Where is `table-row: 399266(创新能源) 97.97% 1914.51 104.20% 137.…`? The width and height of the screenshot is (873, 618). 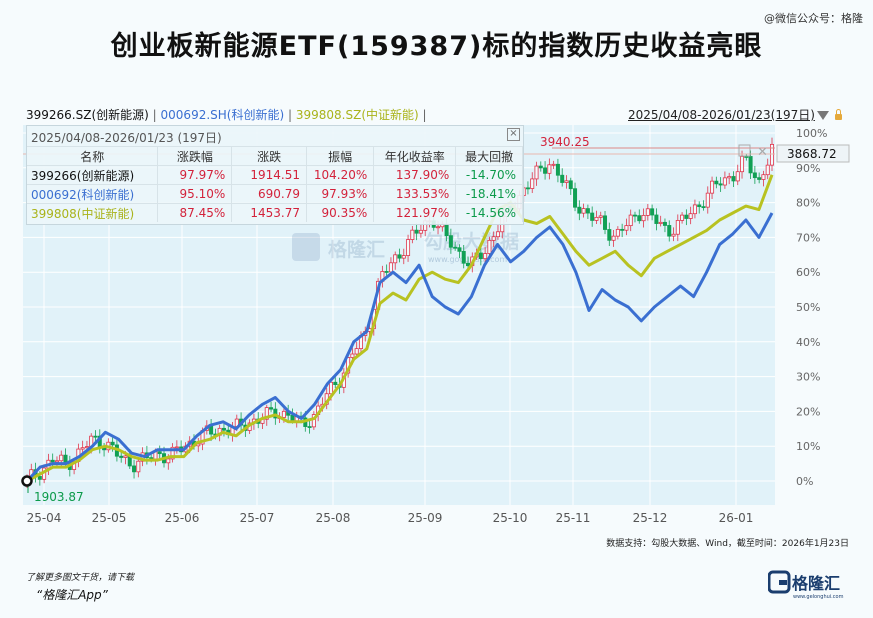
table-row: 399266(创新能源) 97.97% 1914.51 104.20% 137.… is located at coordinates (275, 175).